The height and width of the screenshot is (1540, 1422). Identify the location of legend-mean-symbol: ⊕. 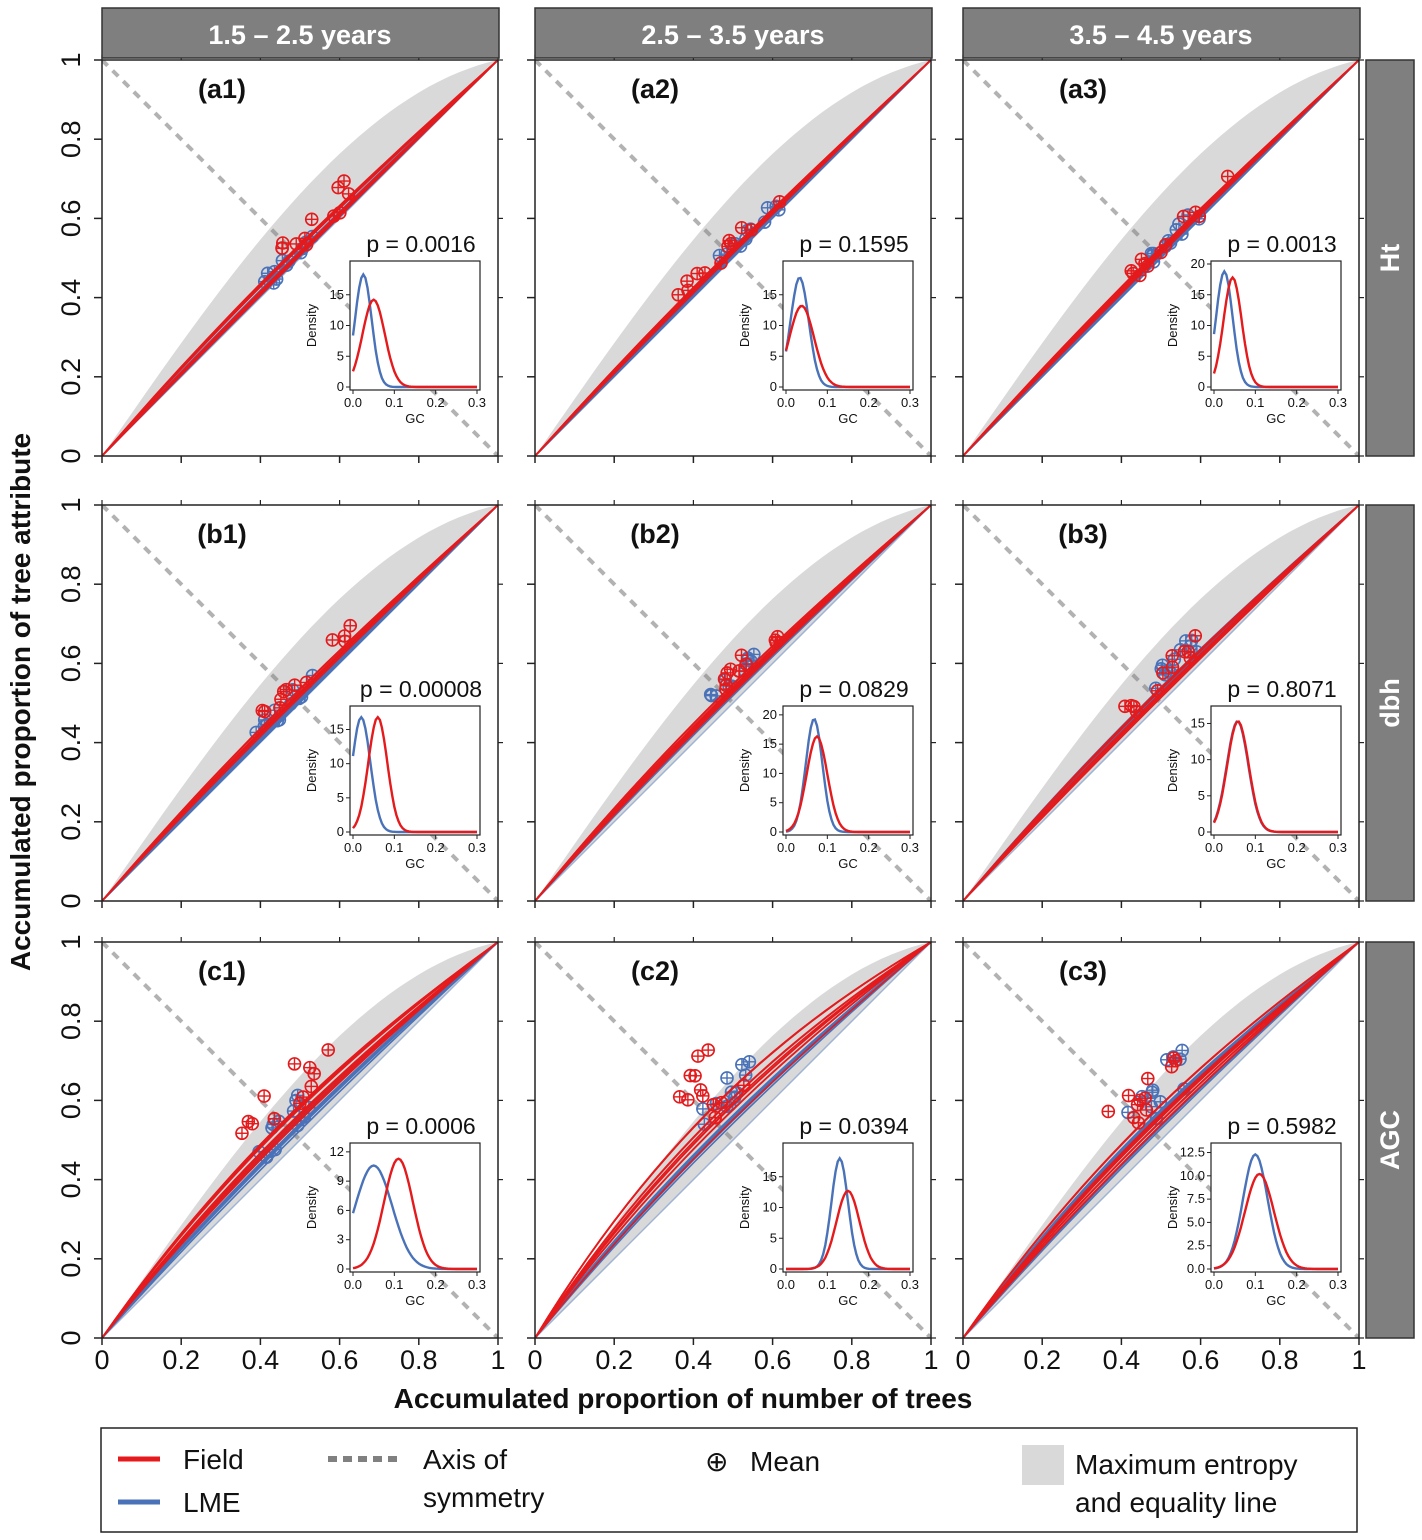
(716, 1461).